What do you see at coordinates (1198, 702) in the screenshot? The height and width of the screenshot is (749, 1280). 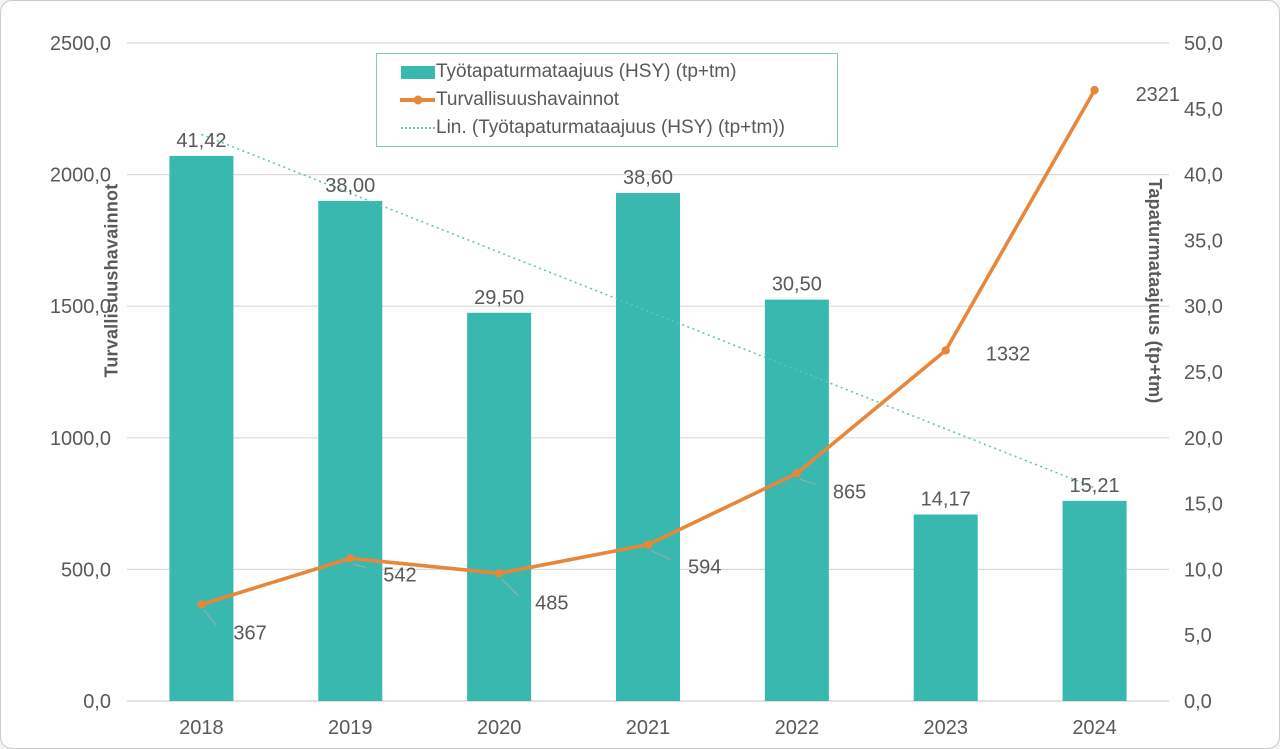 I see `right-axis-tick-label: 0,0` at bounding box center [1198, 702].